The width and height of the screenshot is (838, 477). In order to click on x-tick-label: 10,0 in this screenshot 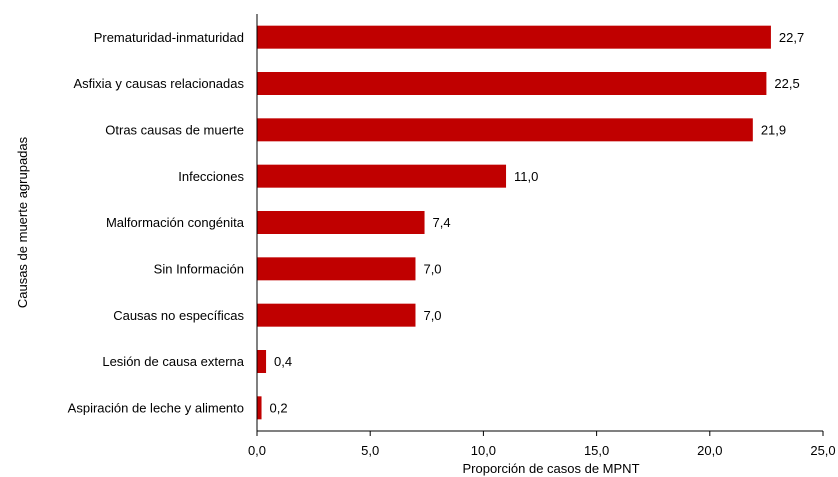, I will do `click(483, 450)`.